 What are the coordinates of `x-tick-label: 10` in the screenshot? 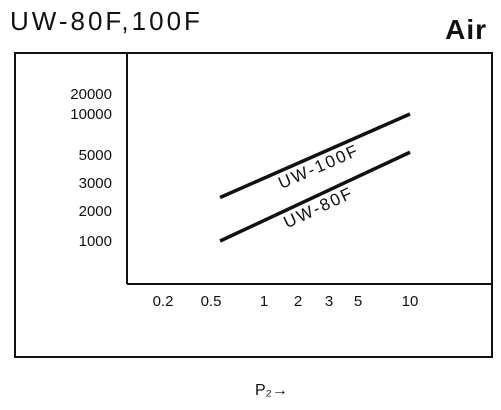 It's located at (410, 301).